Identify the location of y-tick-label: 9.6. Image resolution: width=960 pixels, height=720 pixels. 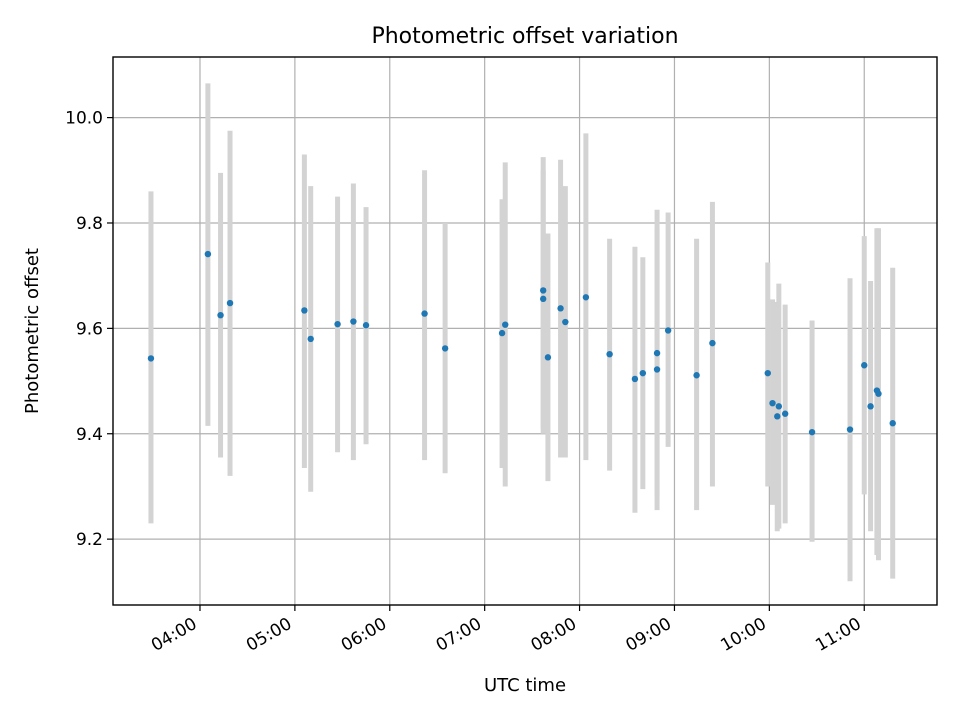
(89, 329).